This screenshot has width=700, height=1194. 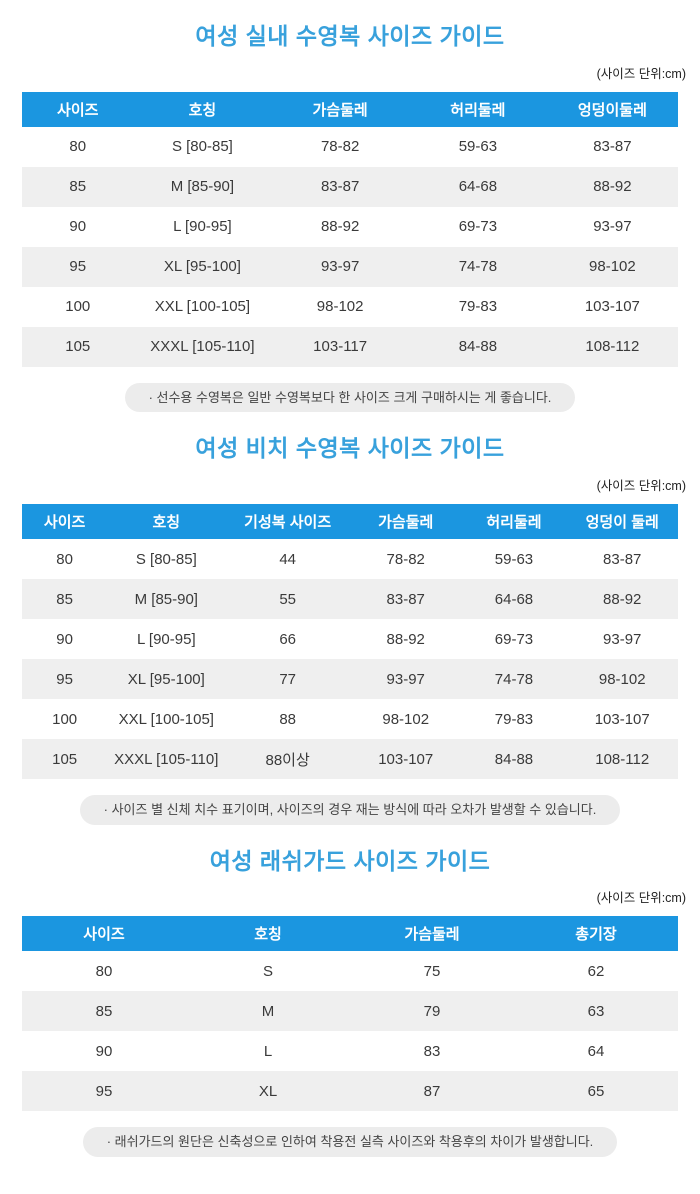 I want to click on table-row: 95 XL [95-100] 77 93-97 74-78 98-102, so click(x=350, y=679).